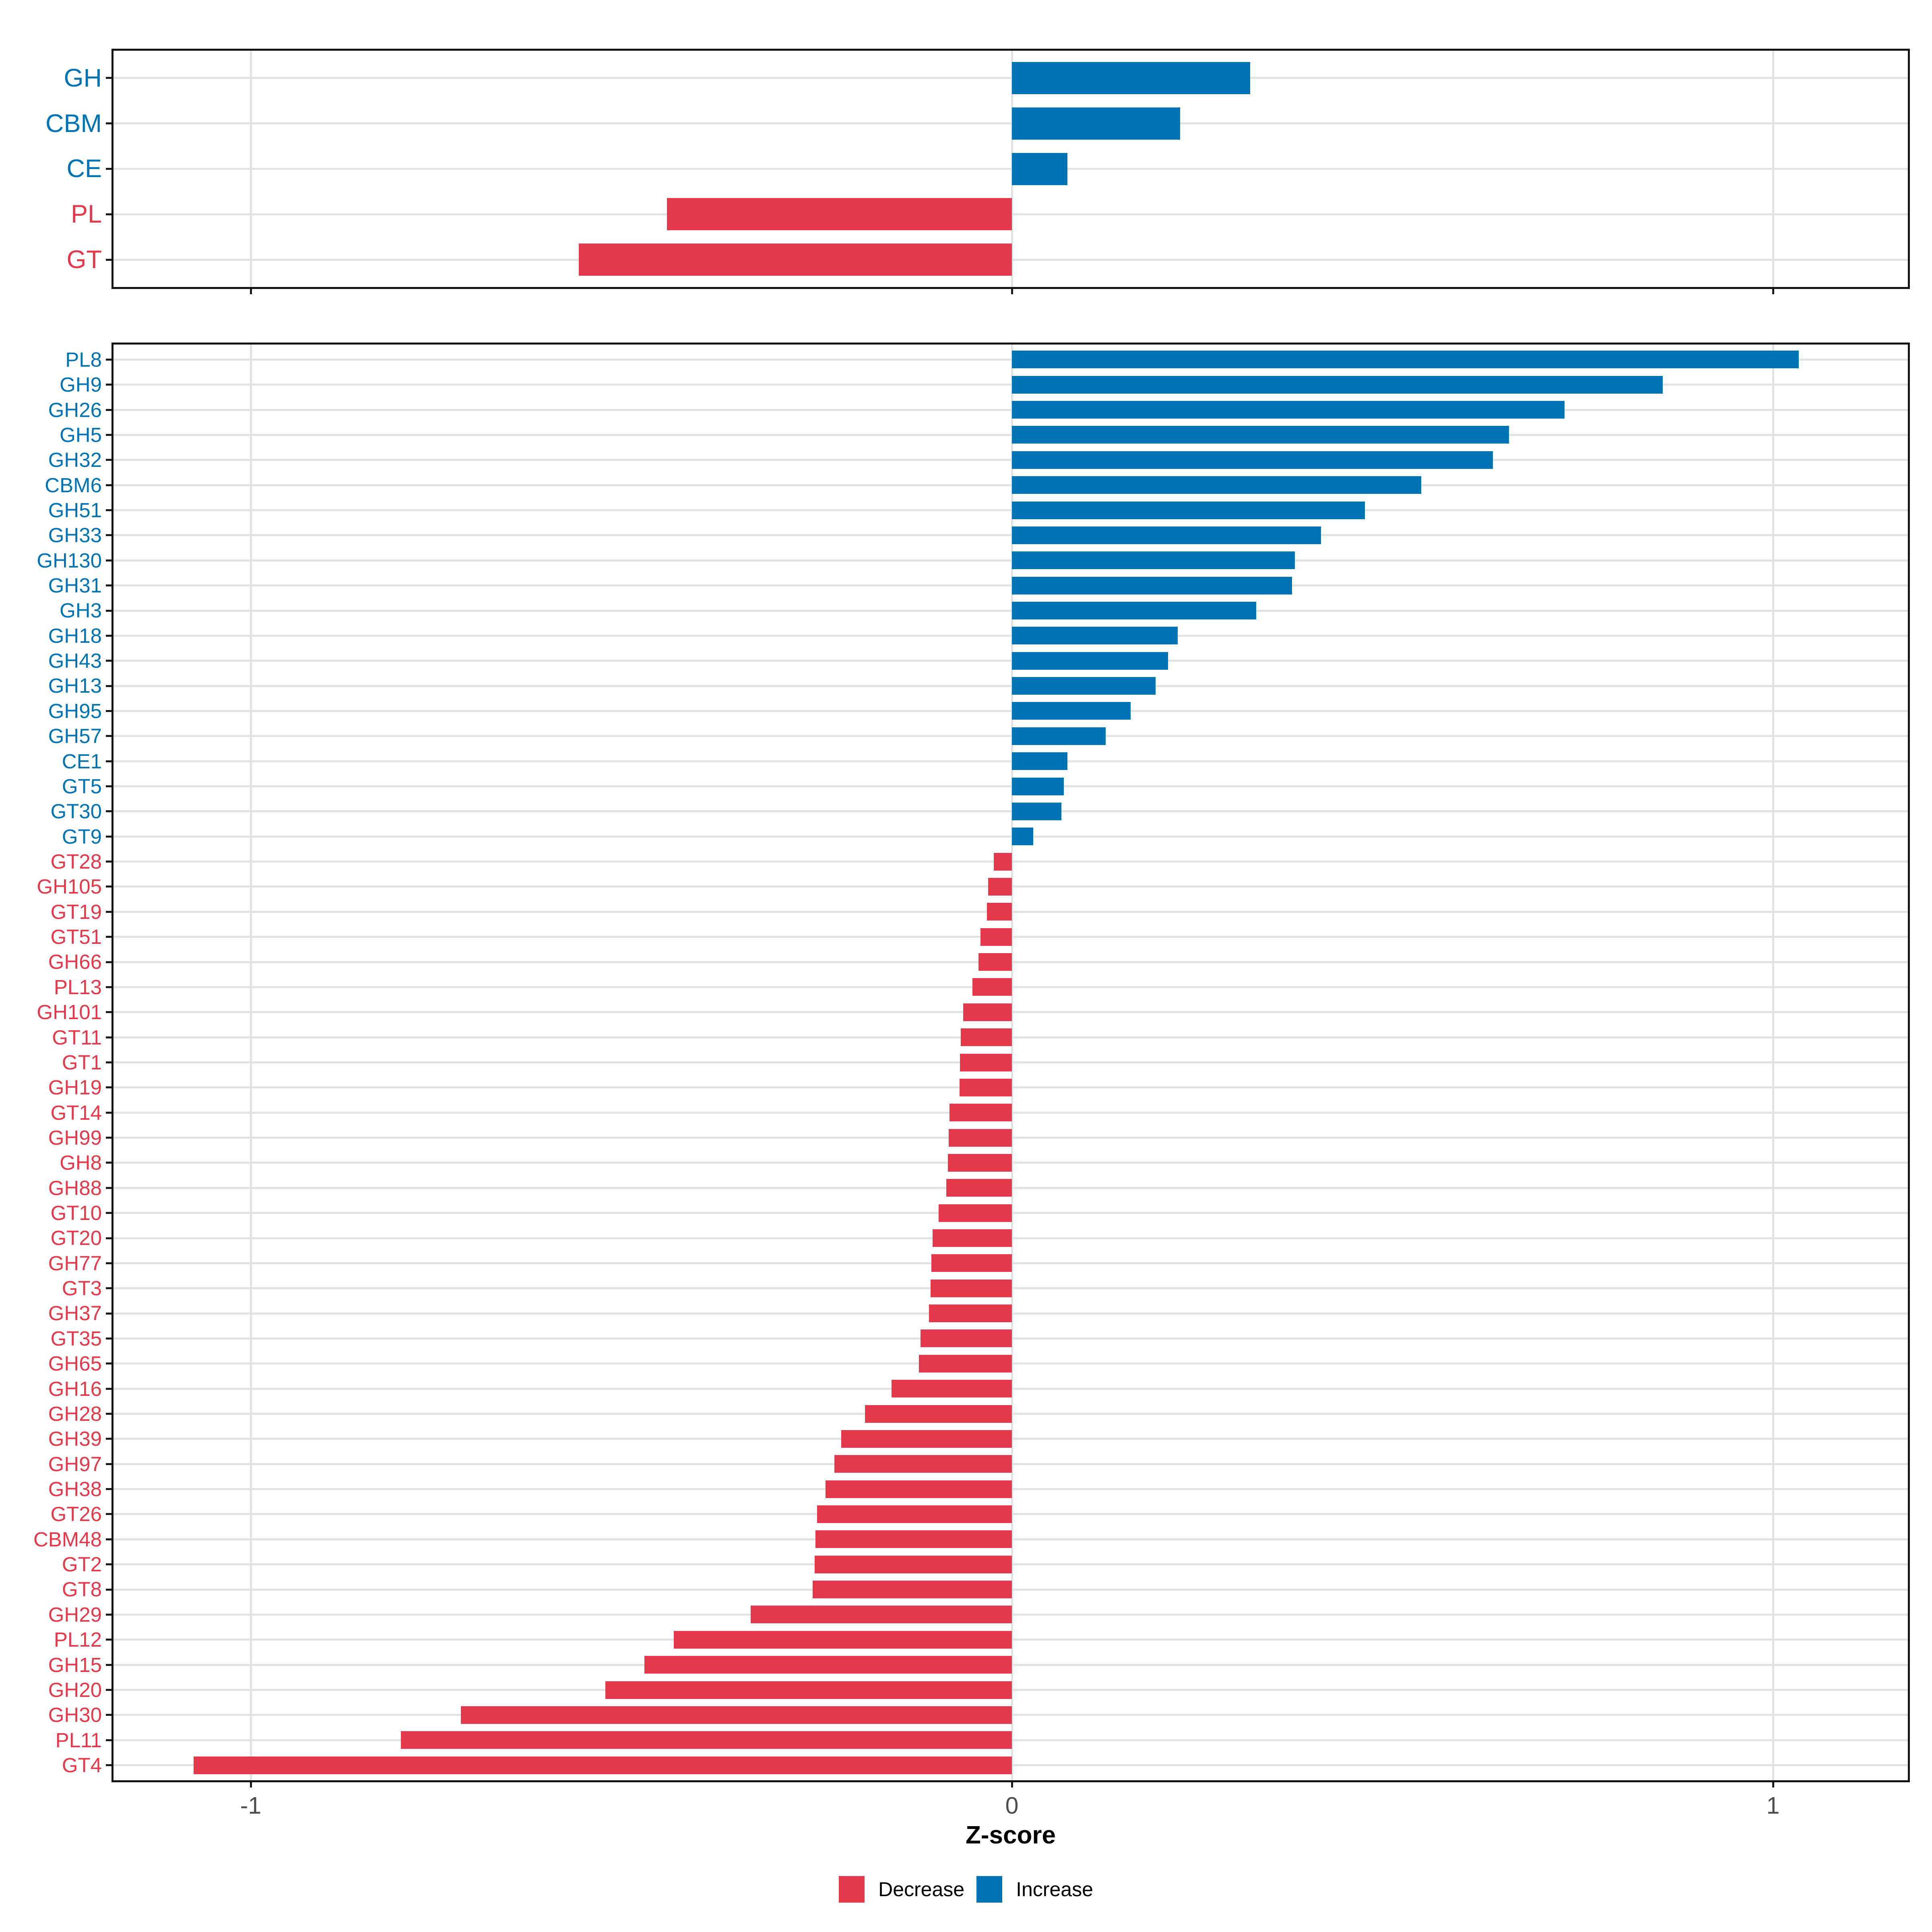  What do you see at coordinates (914, 1514) in the screenshot?
I see `bar-gt26` at bounding box center [914, 1514].